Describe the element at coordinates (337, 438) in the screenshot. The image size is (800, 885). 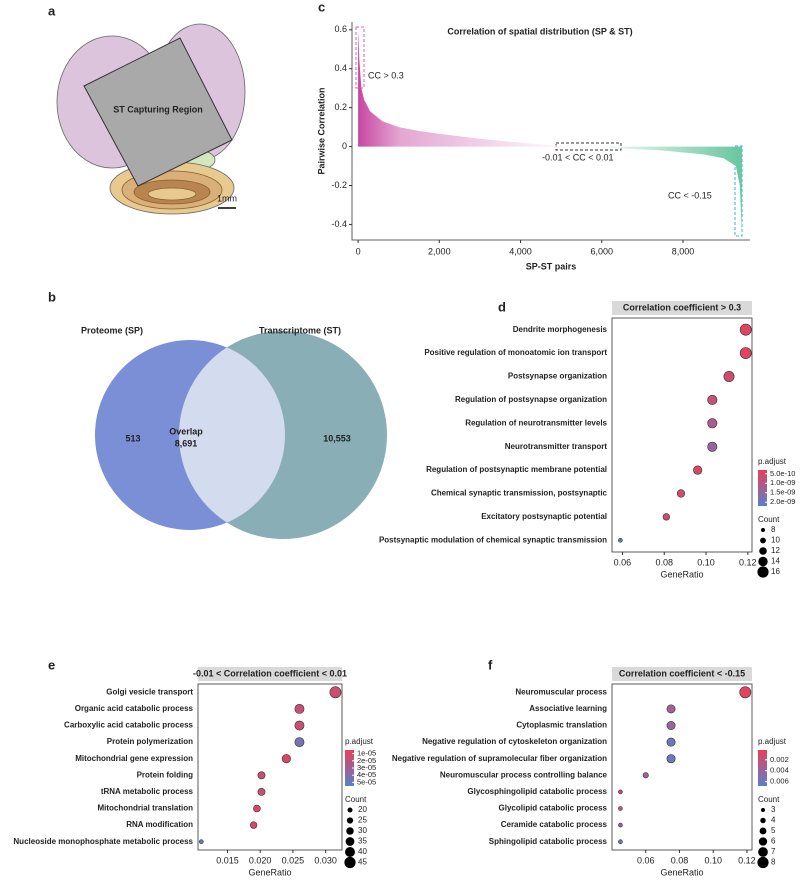
I see `venn-count: 10,553` at that location.